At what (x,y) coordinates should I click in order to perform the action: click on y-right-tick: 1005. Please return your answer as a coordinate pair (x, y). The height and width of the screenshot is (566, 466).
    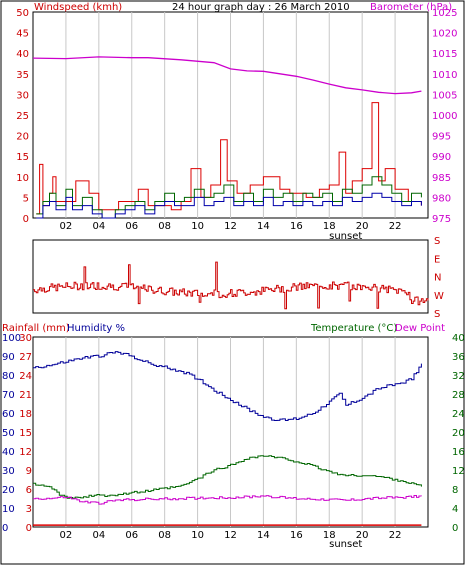
    Looking at the image, I should click on (444, 95).